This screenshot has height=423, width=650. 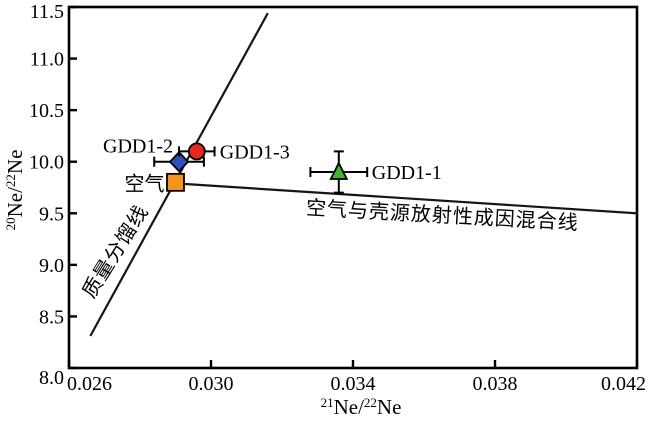 What do you see at coordinates (46, 163) in the screenshot?
I see `y-tick-label: 10.0` at bounding box center [46, 163].